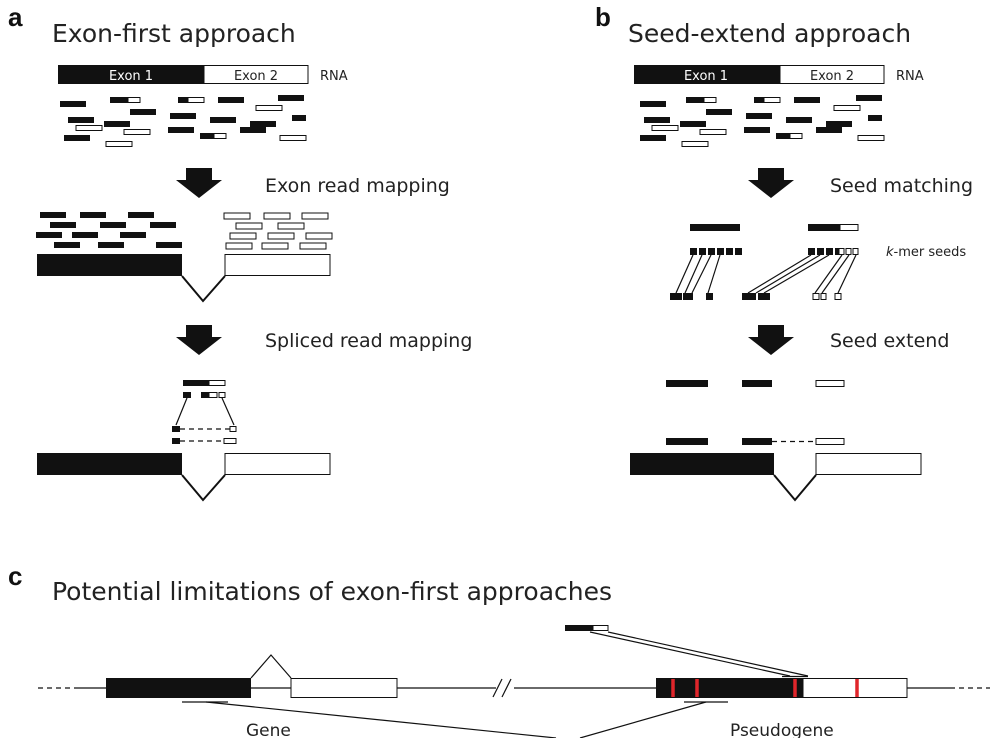 Image resolution: width=1003 pixels, height=738 pixels. I want to click on pseudogene-model, so click(782, 688).